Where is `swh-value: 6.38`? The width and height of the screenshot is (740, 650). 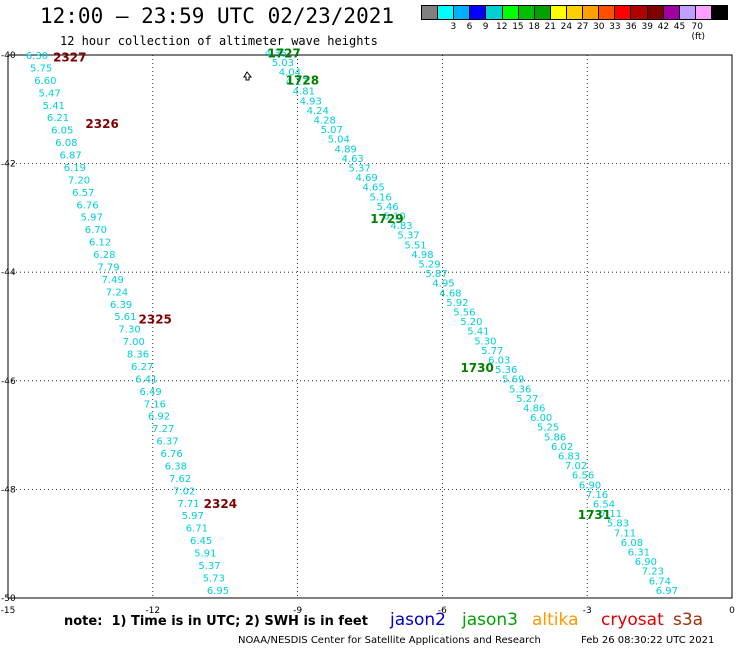 swh-value: 6.38 is located at coordinates (176, 466).